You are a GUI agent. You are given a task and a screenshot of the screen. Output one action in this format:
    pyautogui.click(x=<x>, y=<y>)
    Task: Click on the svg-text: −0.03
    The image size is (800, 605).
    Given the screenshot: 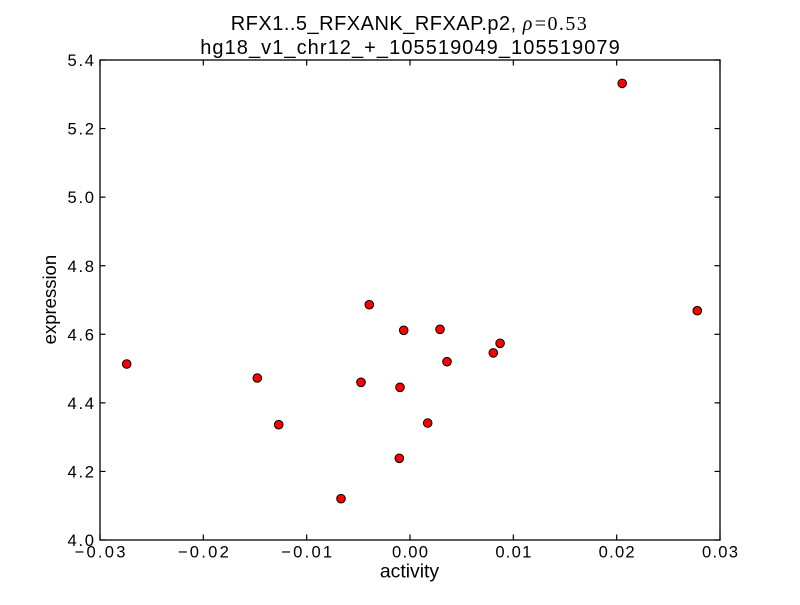 What is the action you would take?
    pyautogui.click(x=100, y=552)
    